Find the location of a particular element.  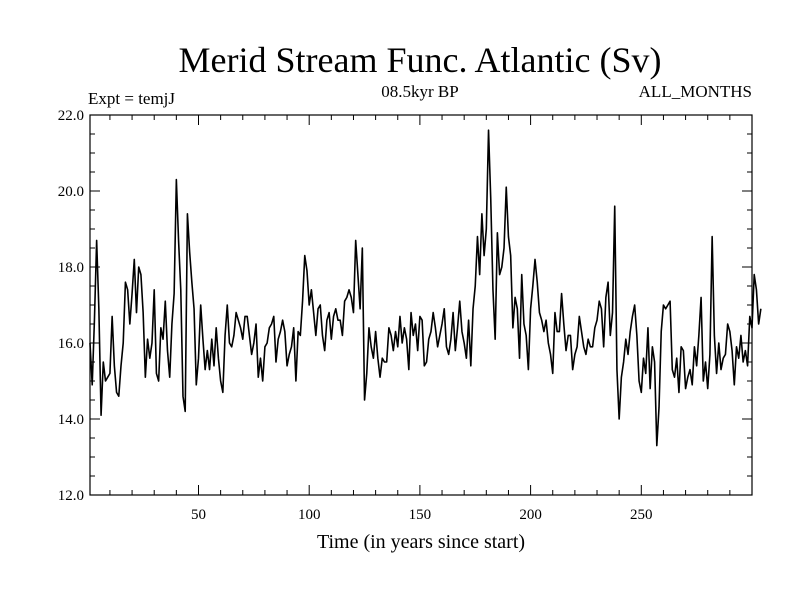

x-tick-label: 100 is located at coordinates (309, 515).